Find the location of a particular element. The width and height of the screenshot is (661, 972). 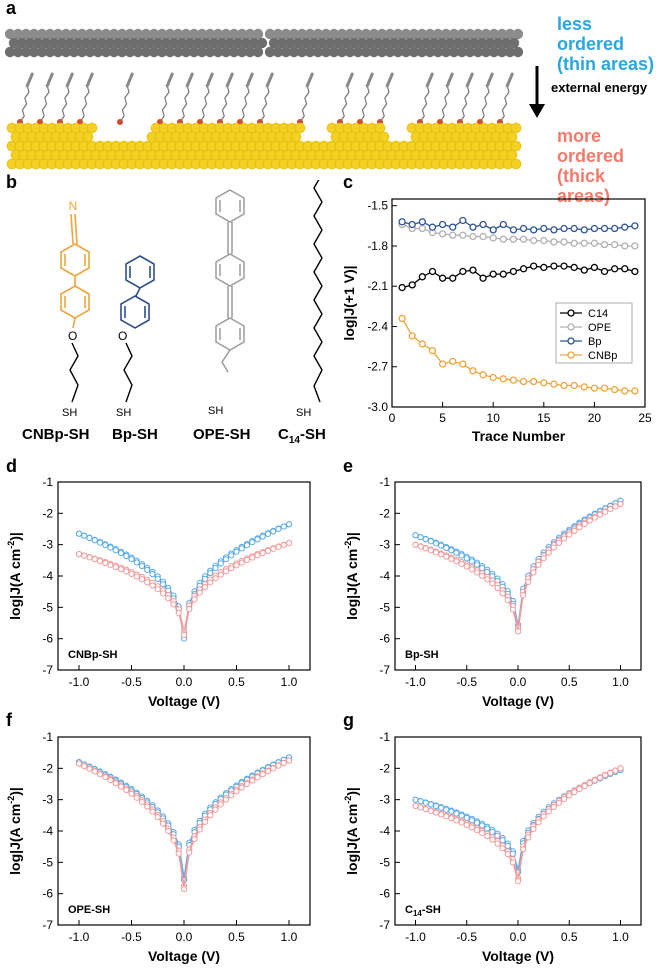

molecule-annotation: OPE-SH is located at coordinates (89, 910).